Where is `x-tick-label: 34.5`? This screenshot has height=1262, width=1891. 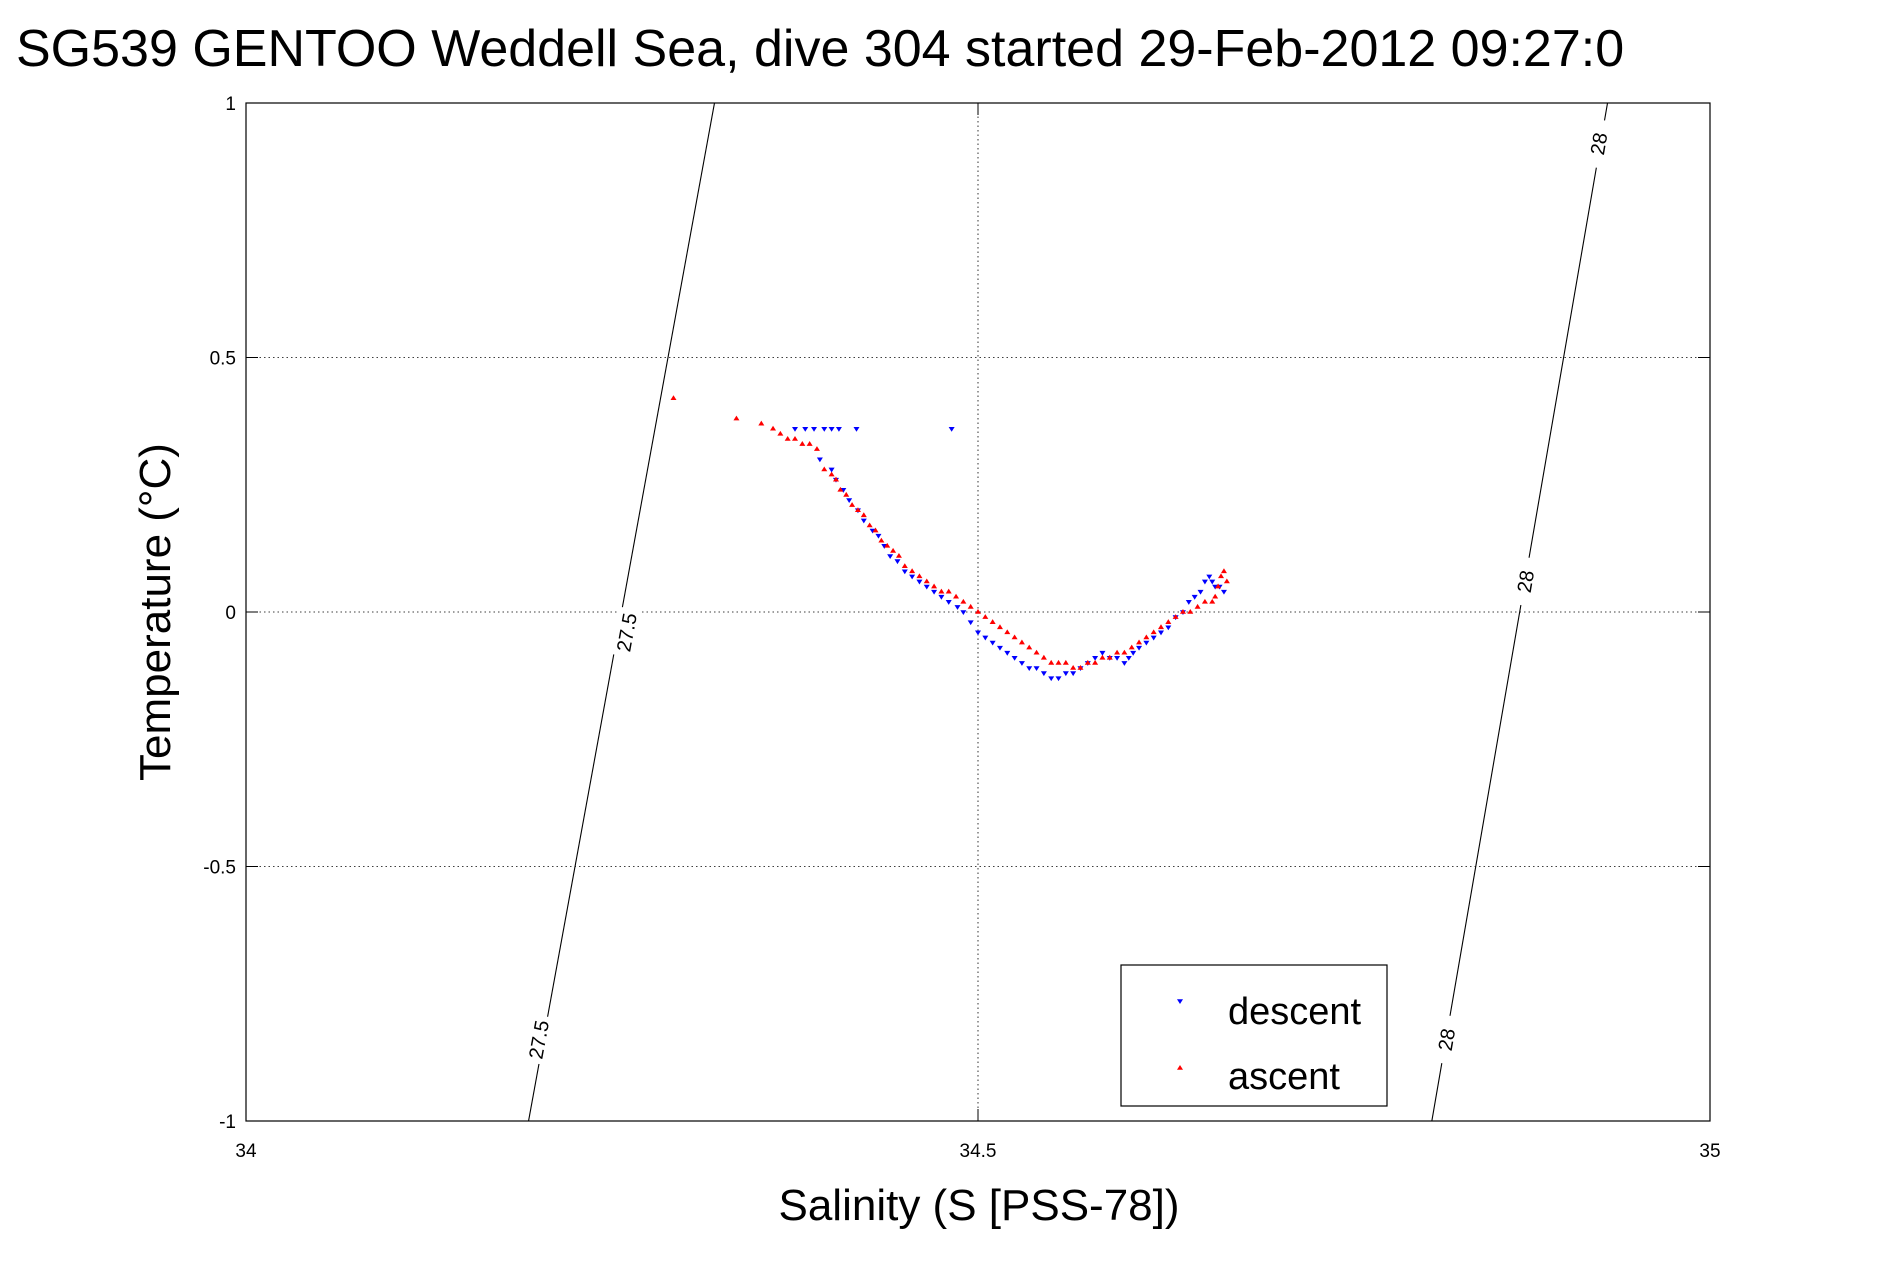
x-tick-label: 34.5 is located at coordinates (978, 1151).